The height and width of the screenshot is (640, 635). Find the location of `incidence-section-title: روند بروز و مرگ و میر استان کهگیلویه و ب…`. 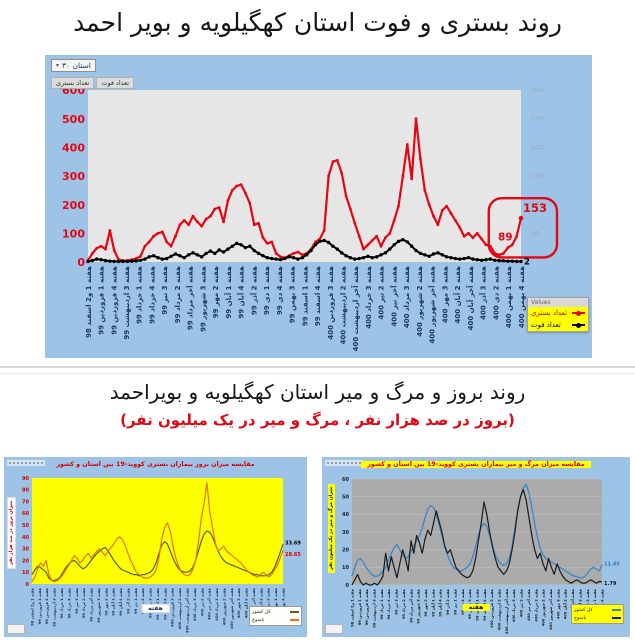

incidence-section-title: روند بروز و مرگ و میر استان کهگیلویه و ب… is located at coordinates (317, 392).